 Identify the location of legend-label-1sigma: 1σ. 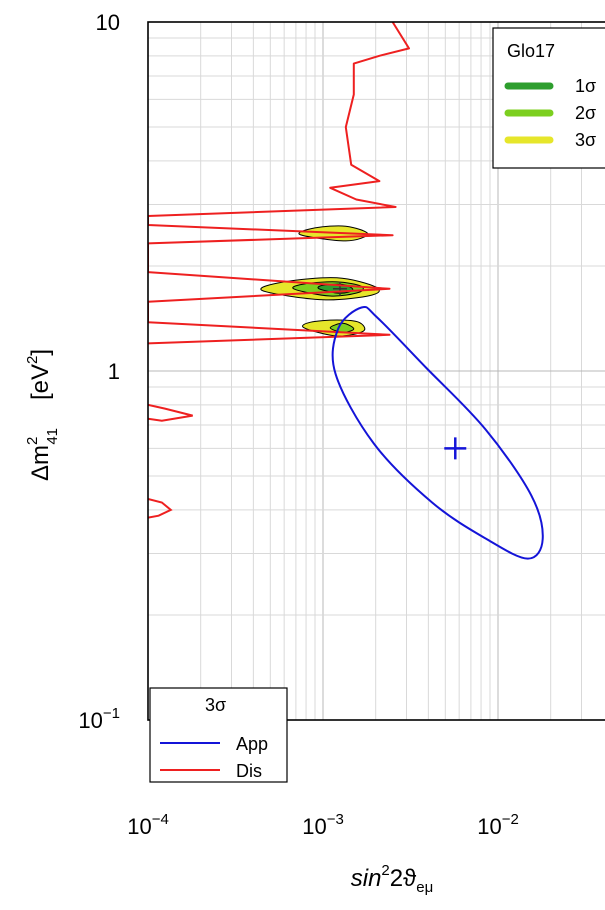
(585, 86).